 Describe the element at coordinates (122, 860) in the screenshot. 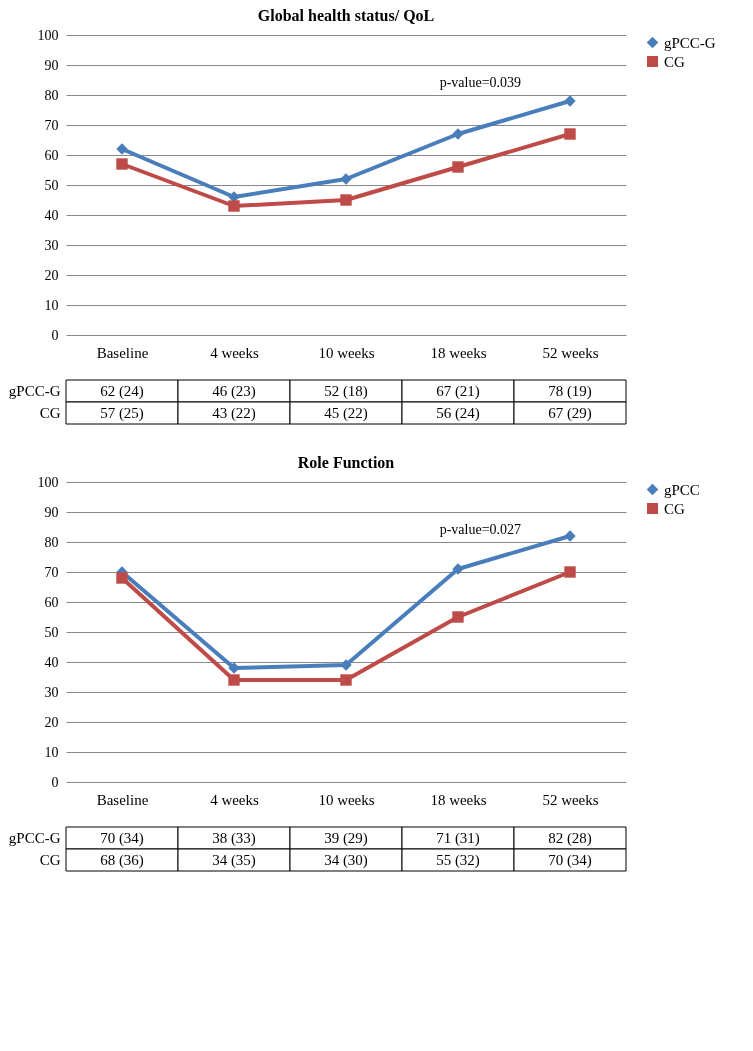

I see `data-label: 68 (36)` at that location.